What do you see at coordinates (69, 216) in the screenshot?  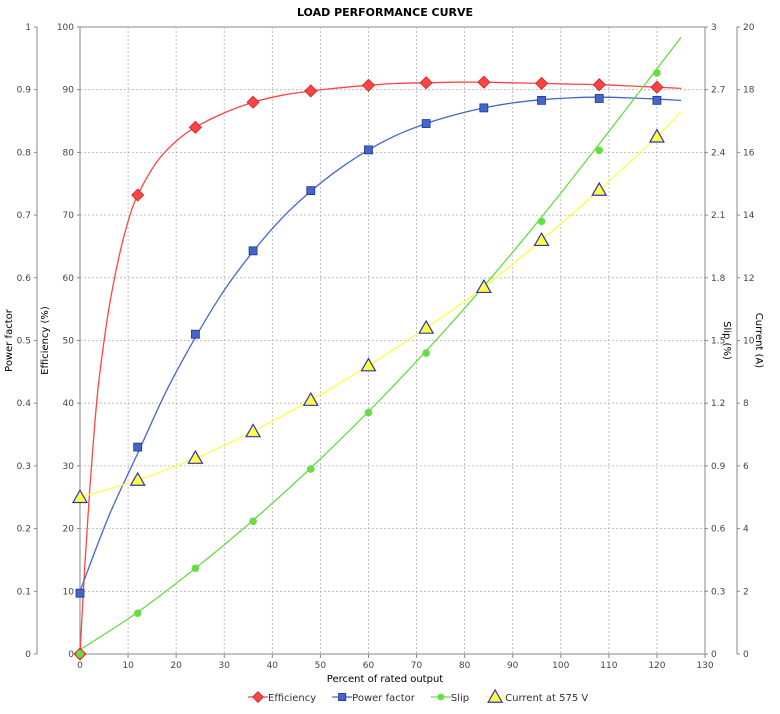 I see `tick-label-eff-7: 70` at bounding box center [69, 216].